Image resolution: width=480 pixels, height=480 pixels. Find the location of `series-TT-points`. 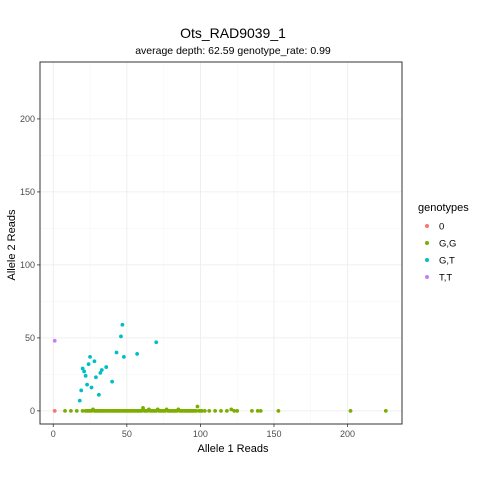

series-TT-points is located at coordinates (54, 340).